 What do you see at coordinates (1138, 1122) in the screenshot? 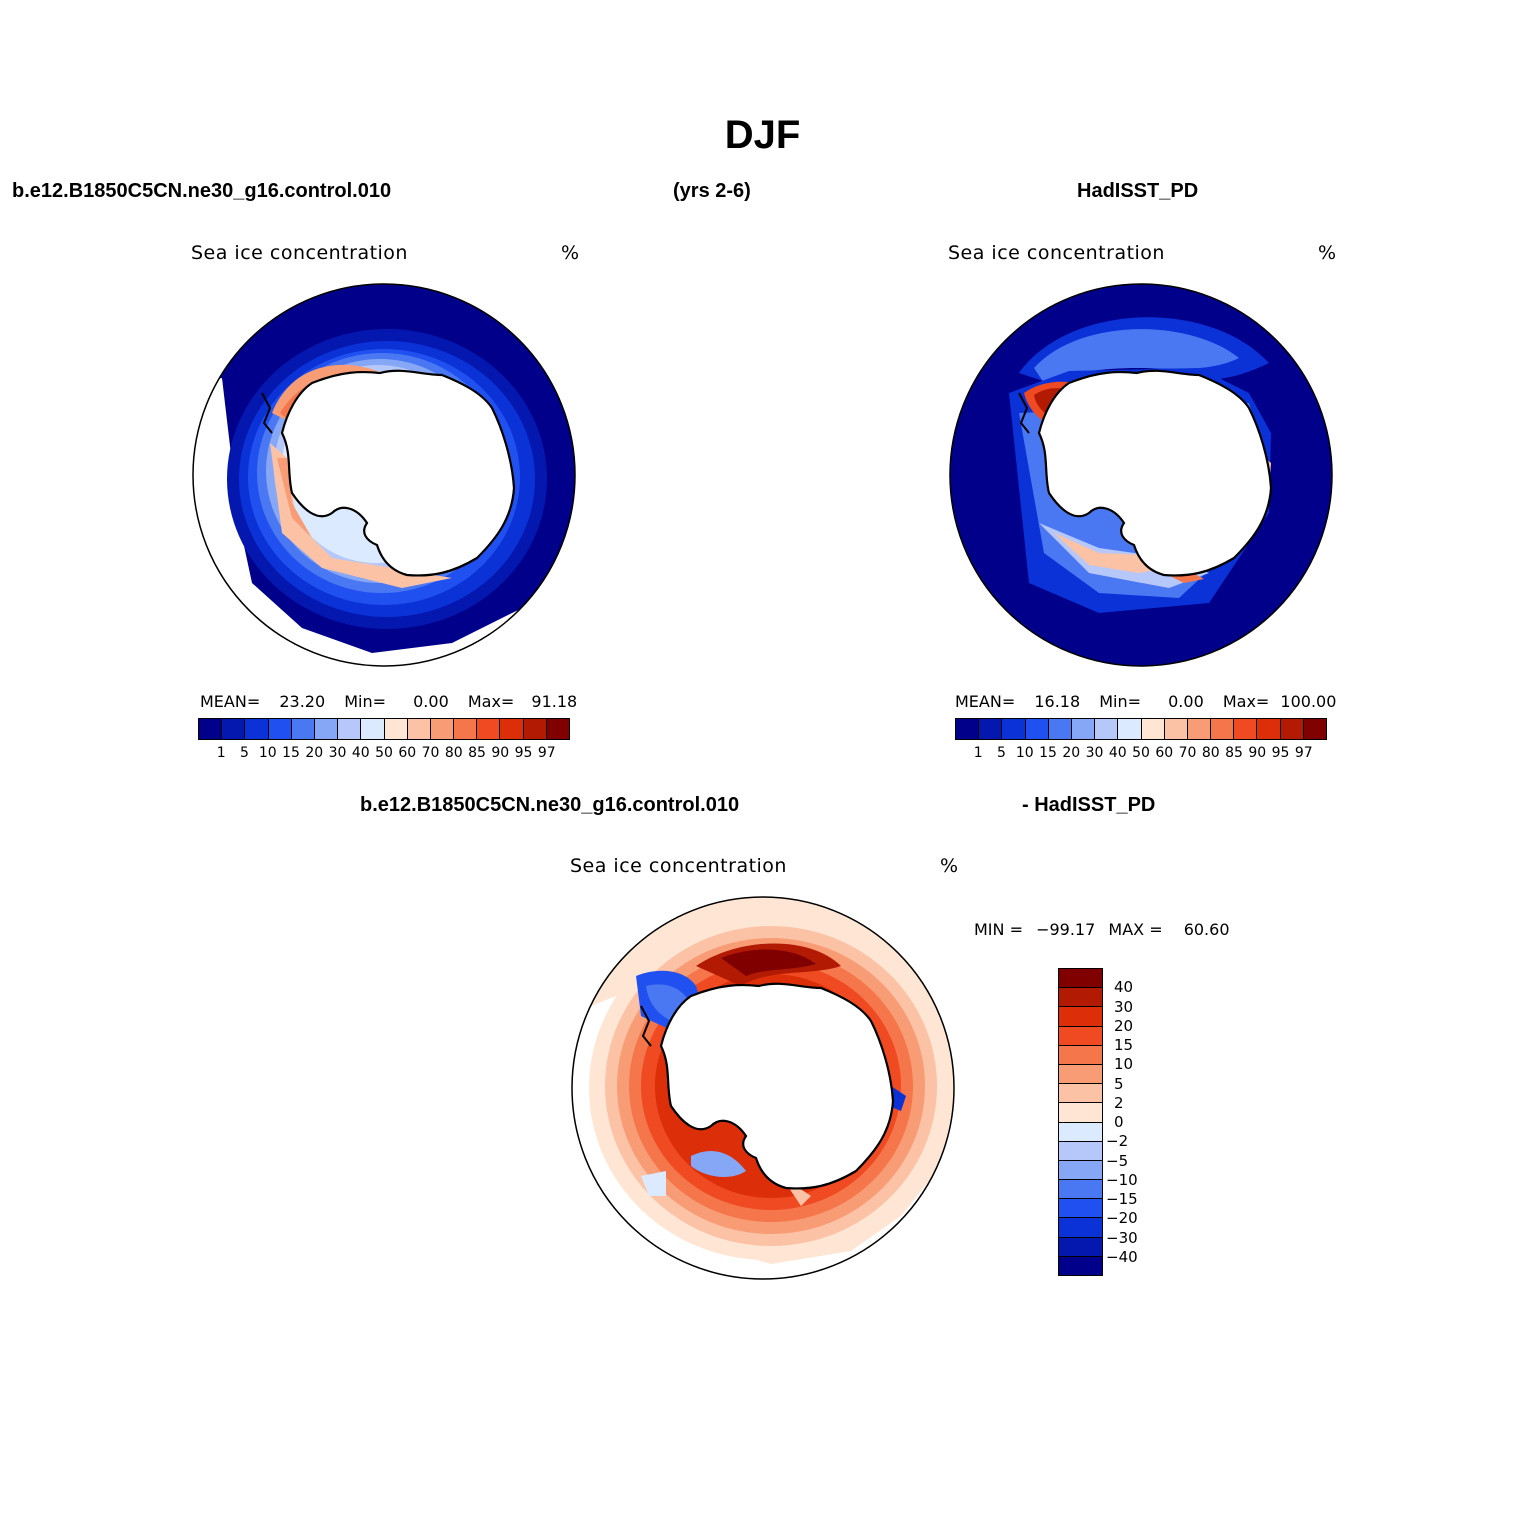
I see `diff-colorbar-ticks: 40 30 20 15 10 5 2 0 −2 −5 −10 −15 −20 −30 −40` at bounding box center [1138, 1122].